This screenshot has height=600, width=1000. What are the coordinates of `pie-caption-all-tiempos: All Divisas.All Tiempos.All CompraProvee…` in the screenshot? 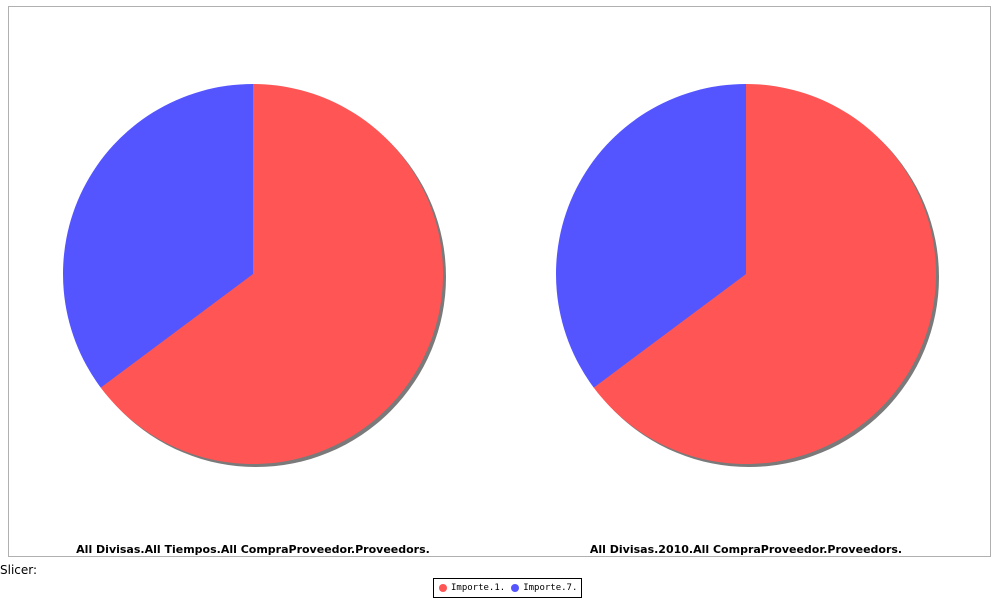 It's located at (253, 549).